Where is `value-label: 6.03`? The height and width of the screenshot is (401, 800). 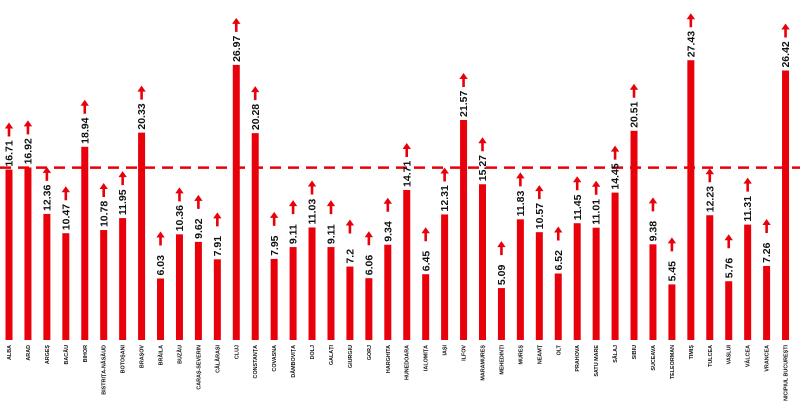 value-label: 6.03 is located at coordinates (161, 265).